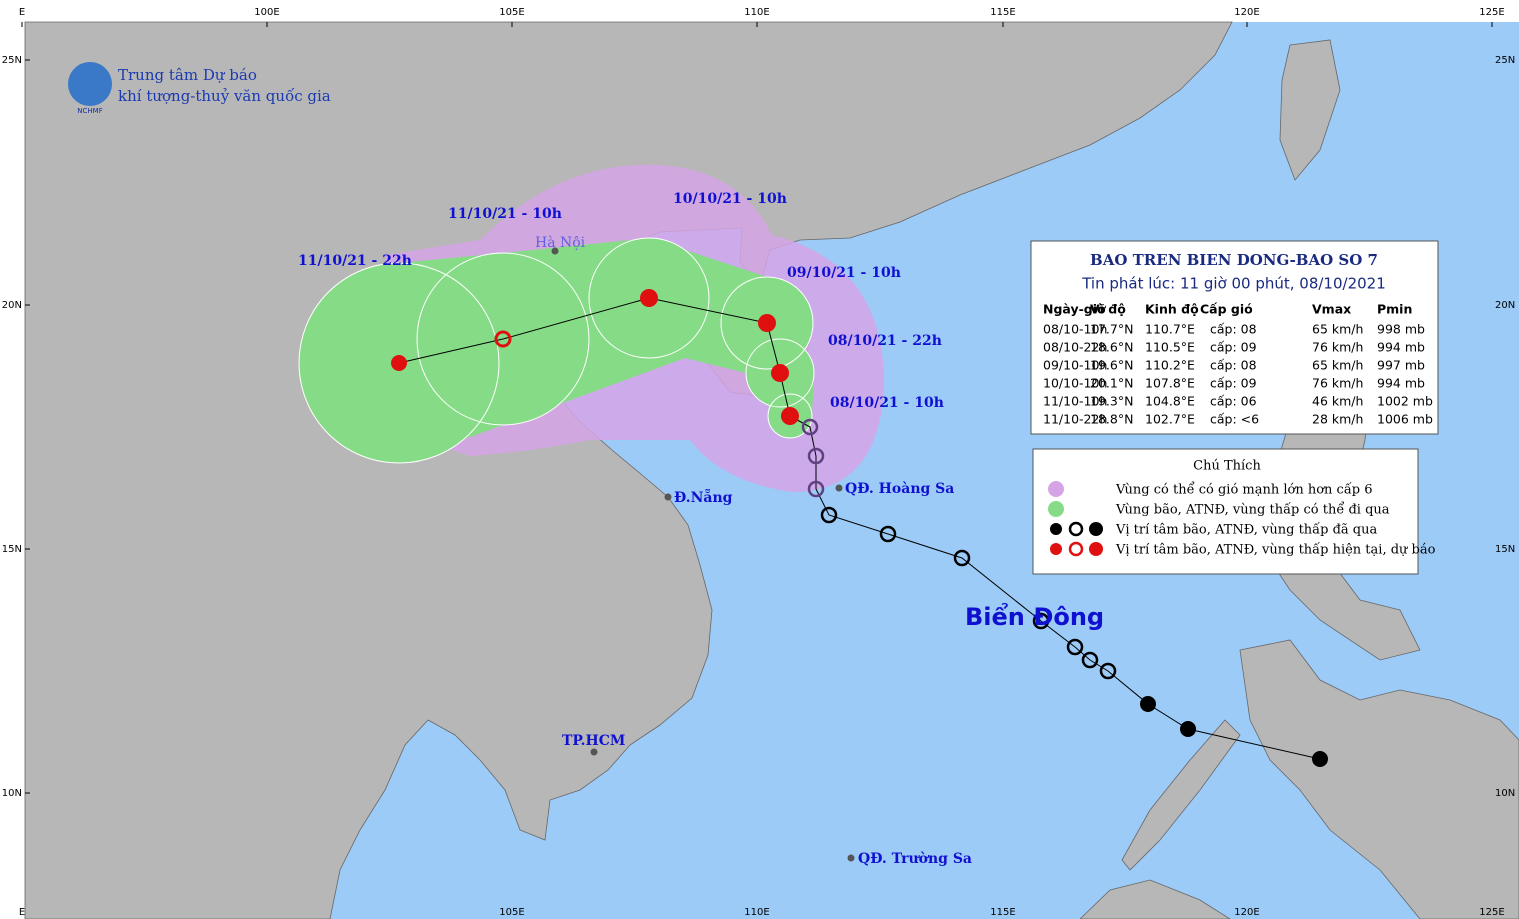  I want to click on top-lon-label: 125E, so click(1491, 12).